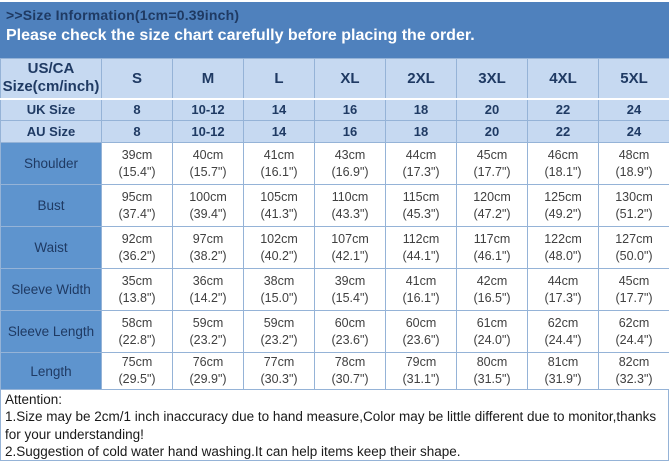 This screenshot has width=669, height=461. I want to click on measurement-cm: 62cm, so click(563, 323).